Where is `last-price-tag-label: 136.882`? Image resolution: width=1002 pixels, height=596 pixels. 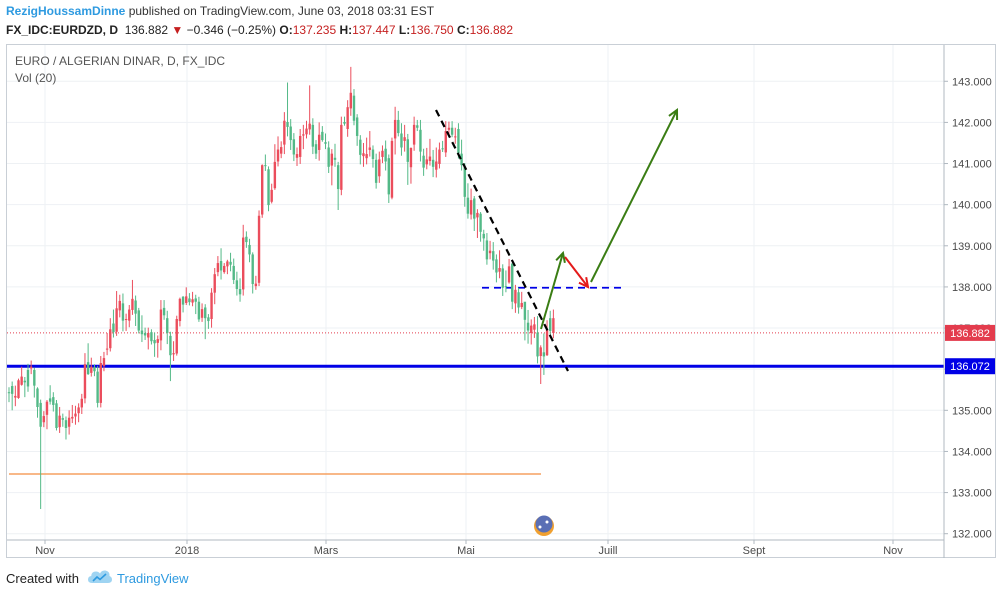
last-price-tag-label: 136.882 is located at coordinates (970, 334).